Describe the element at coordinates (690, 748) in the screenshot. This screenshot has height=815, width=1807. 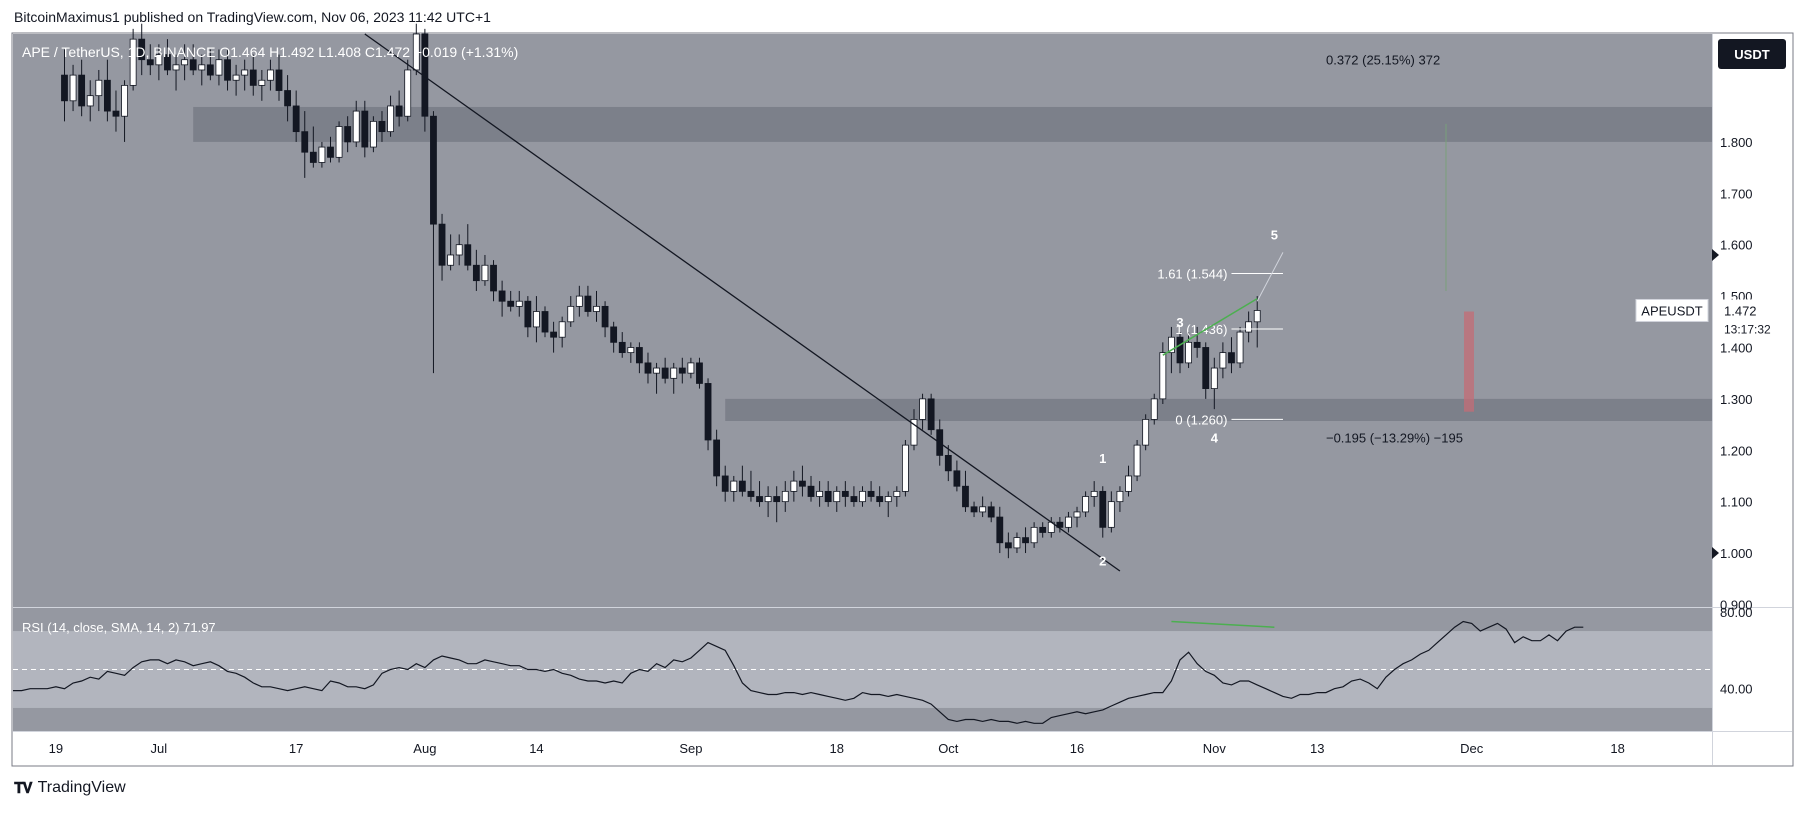
I see `time-tick-label: Sep` at that location.